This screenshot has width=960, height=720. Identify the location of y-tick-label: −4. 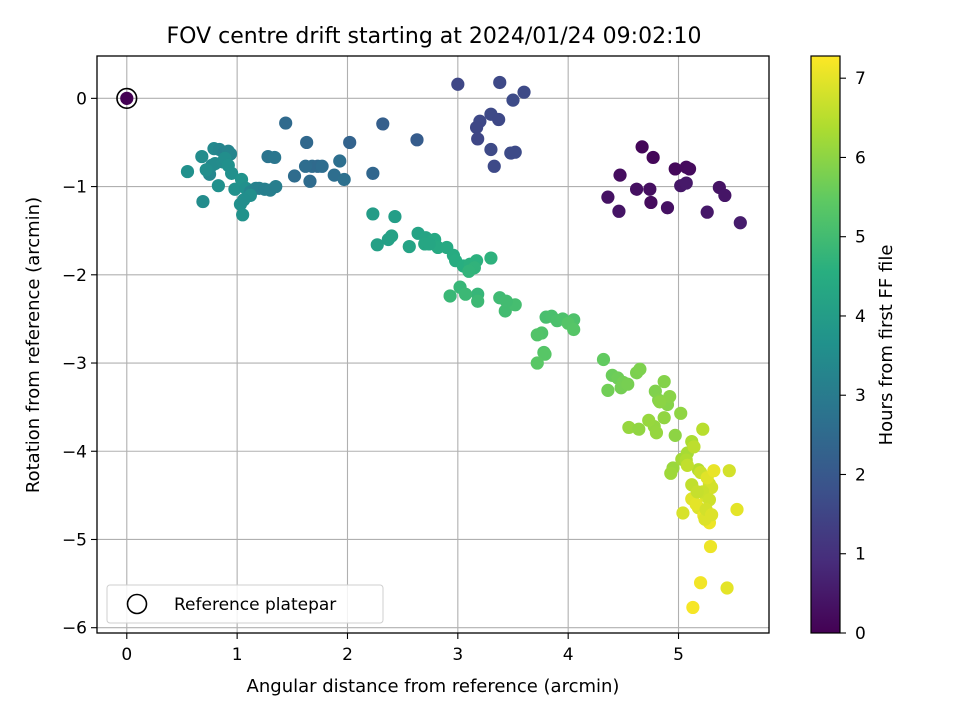
(74, 452).